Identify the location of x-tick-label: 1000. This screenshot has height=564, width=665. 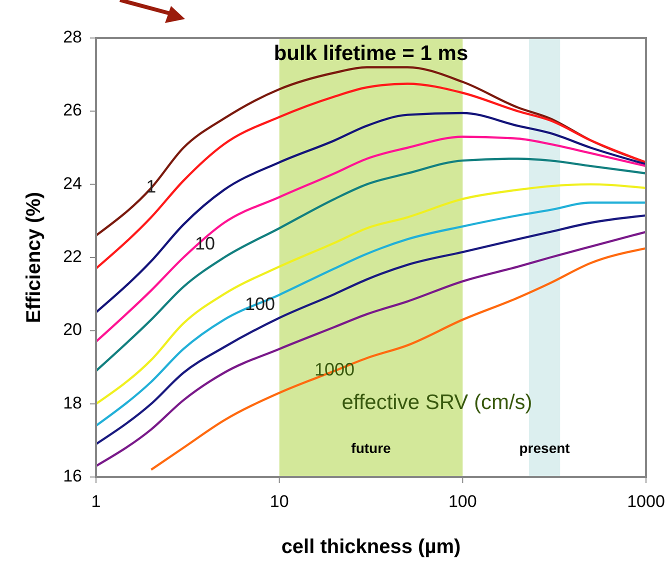
(646, 501).